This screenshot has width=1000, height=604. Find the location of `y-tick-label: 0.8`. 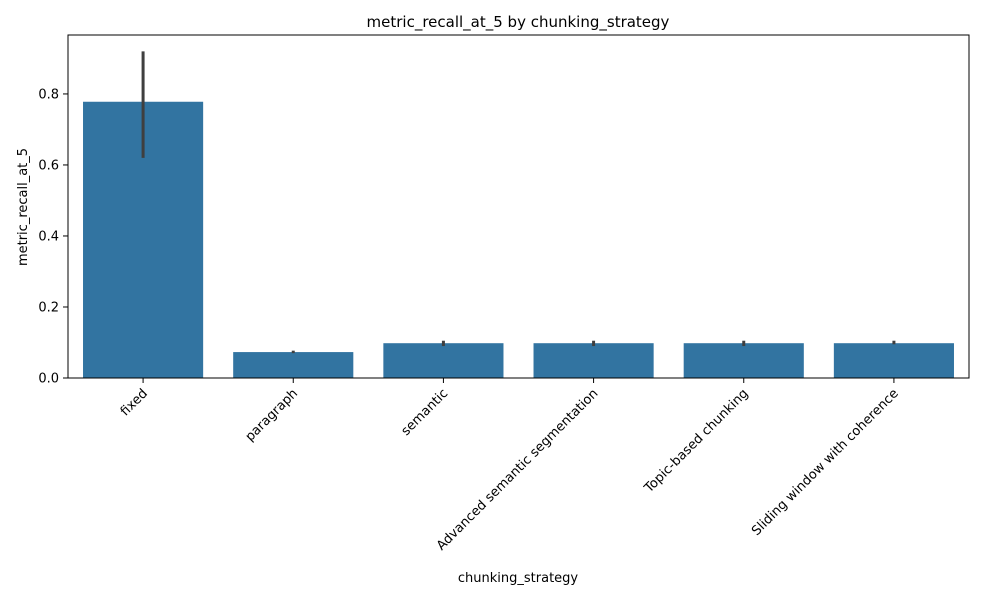

y-tick-label: 0.8 is located at coordinates (48, 94).